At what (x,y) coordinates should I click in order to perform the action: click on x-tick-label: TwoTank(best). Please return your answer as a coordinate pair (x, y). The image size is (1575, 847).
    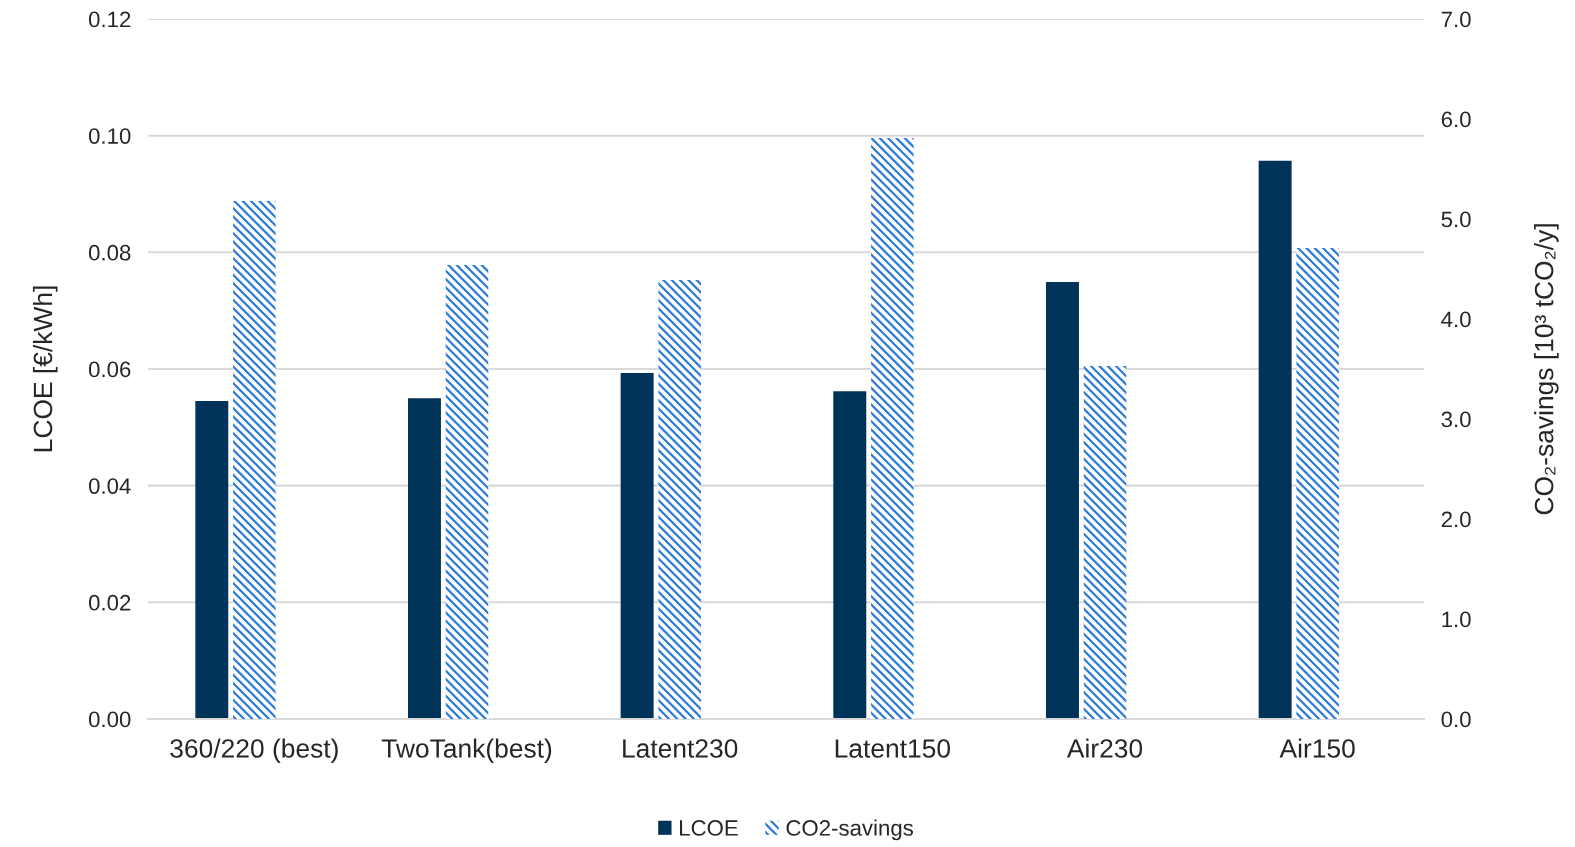
    Looking at the image, I should click on (466, 751).